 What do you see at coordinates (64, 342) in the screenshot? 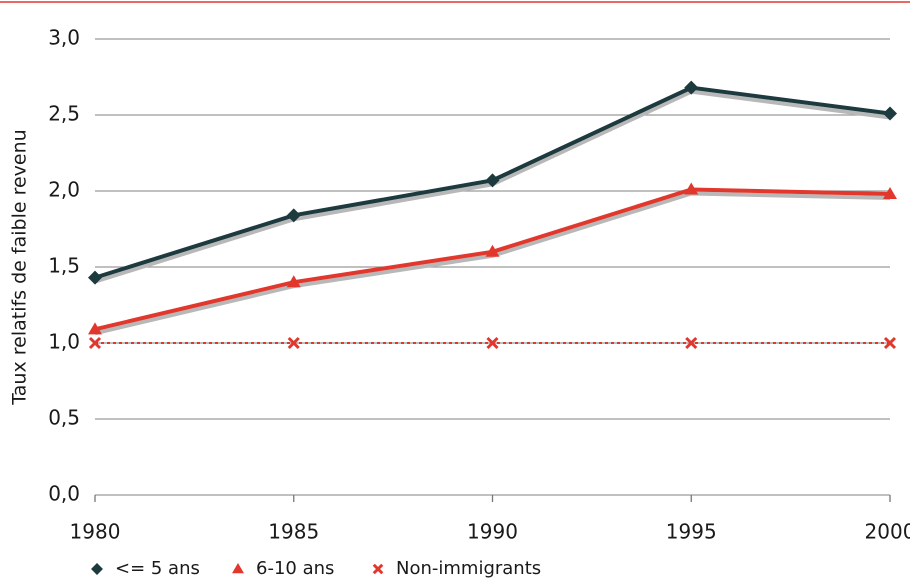
I see `y-tick-label: 1,0` at bounding box center [64, 342].